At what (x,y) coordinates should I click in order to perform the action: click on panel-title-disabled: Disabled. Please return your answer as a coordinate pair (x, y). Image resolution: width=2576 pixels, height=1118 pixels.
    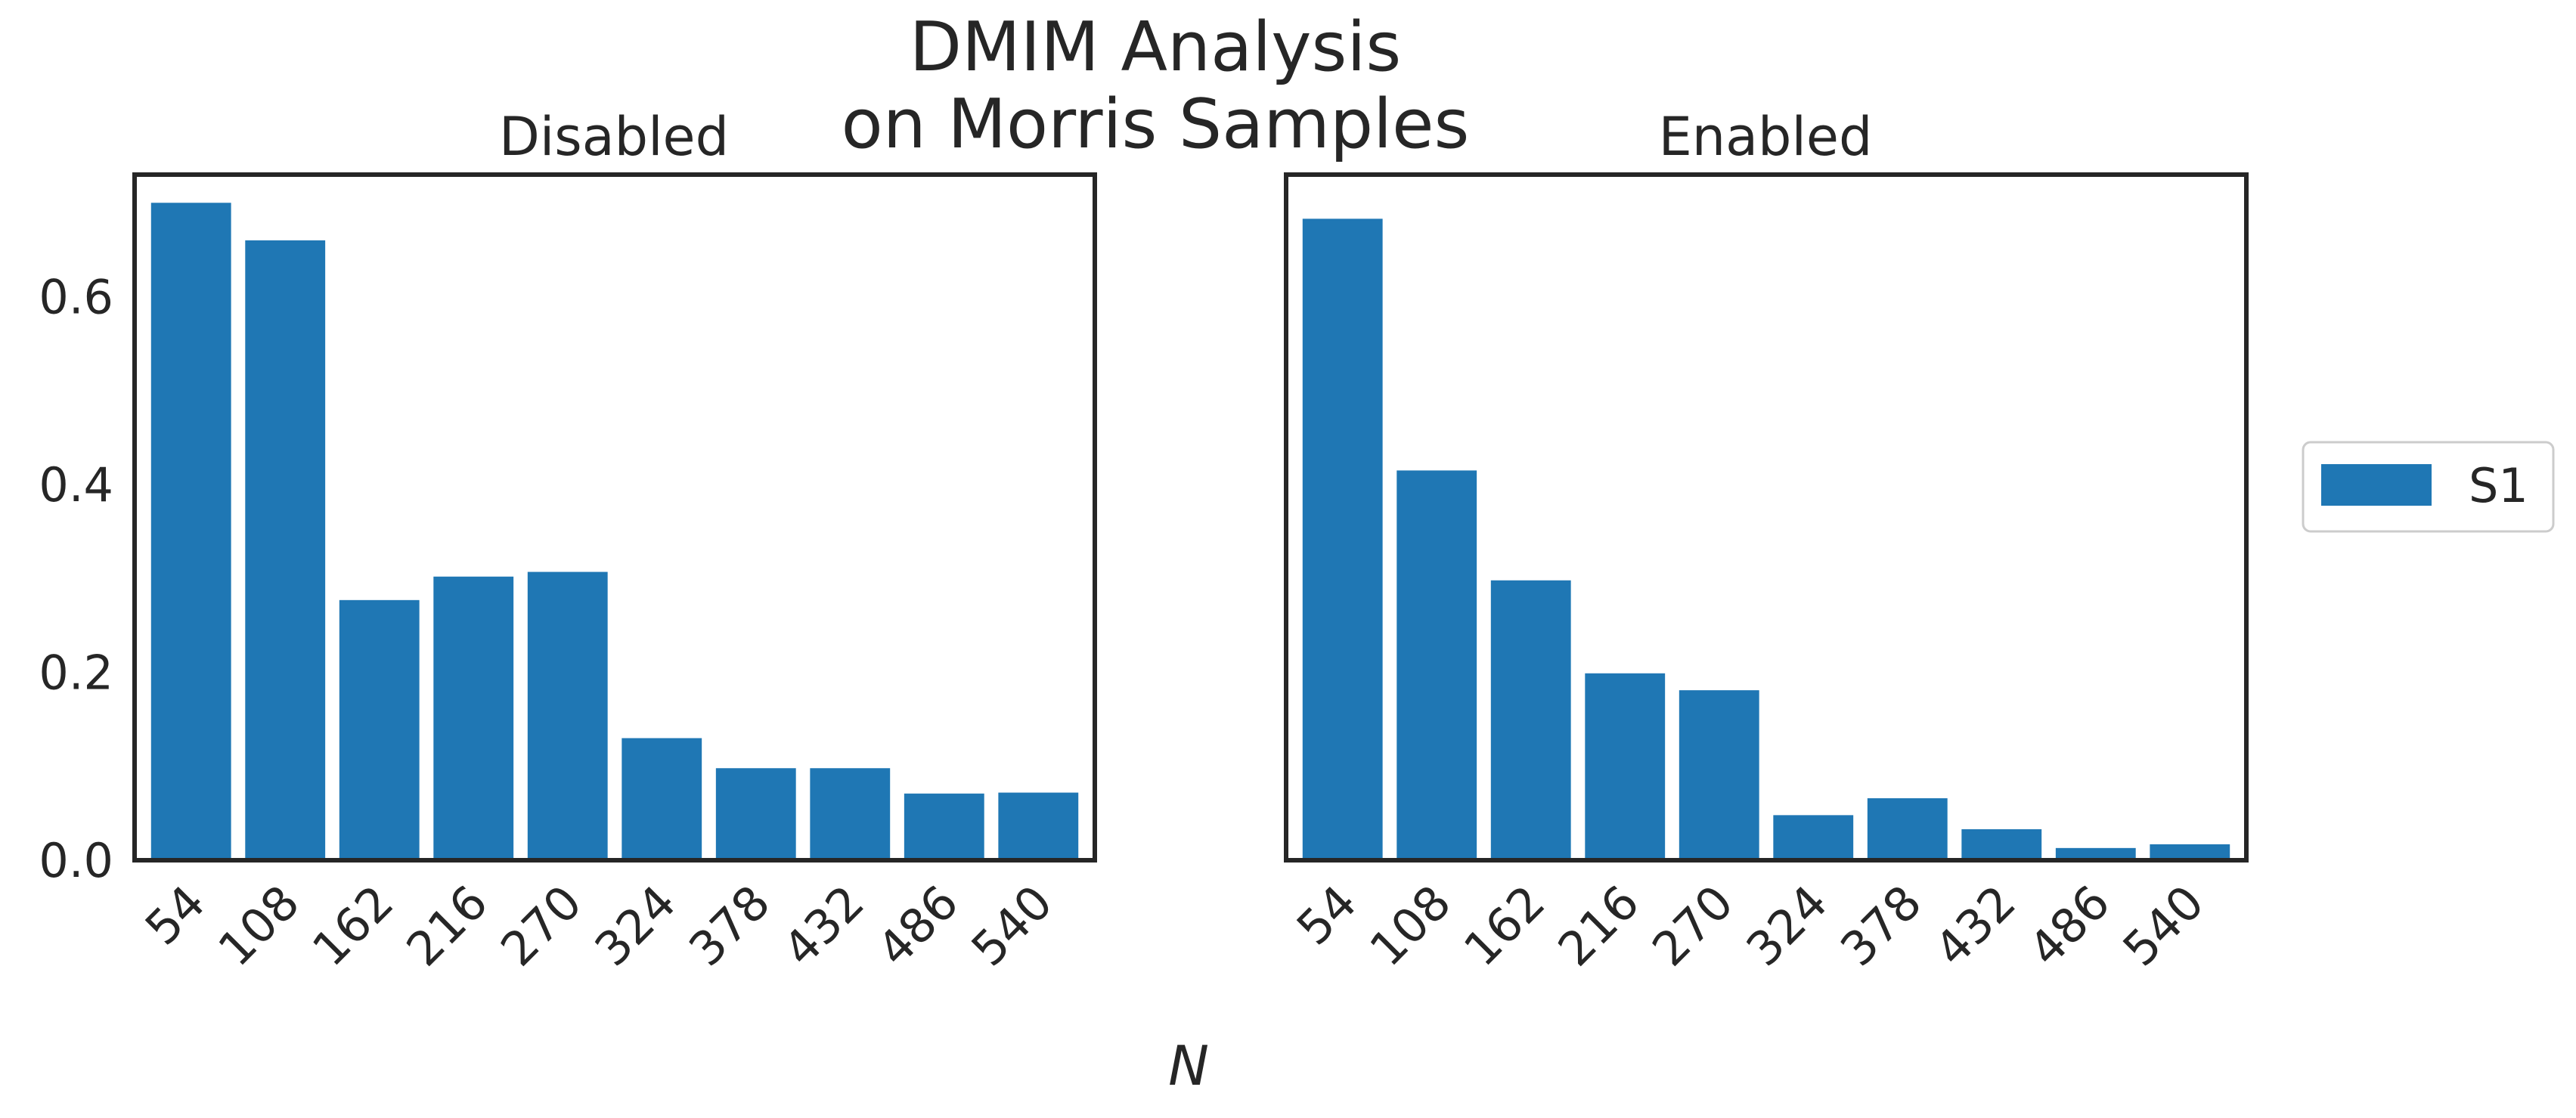
    Looking at the image, I should click on (614, 137).